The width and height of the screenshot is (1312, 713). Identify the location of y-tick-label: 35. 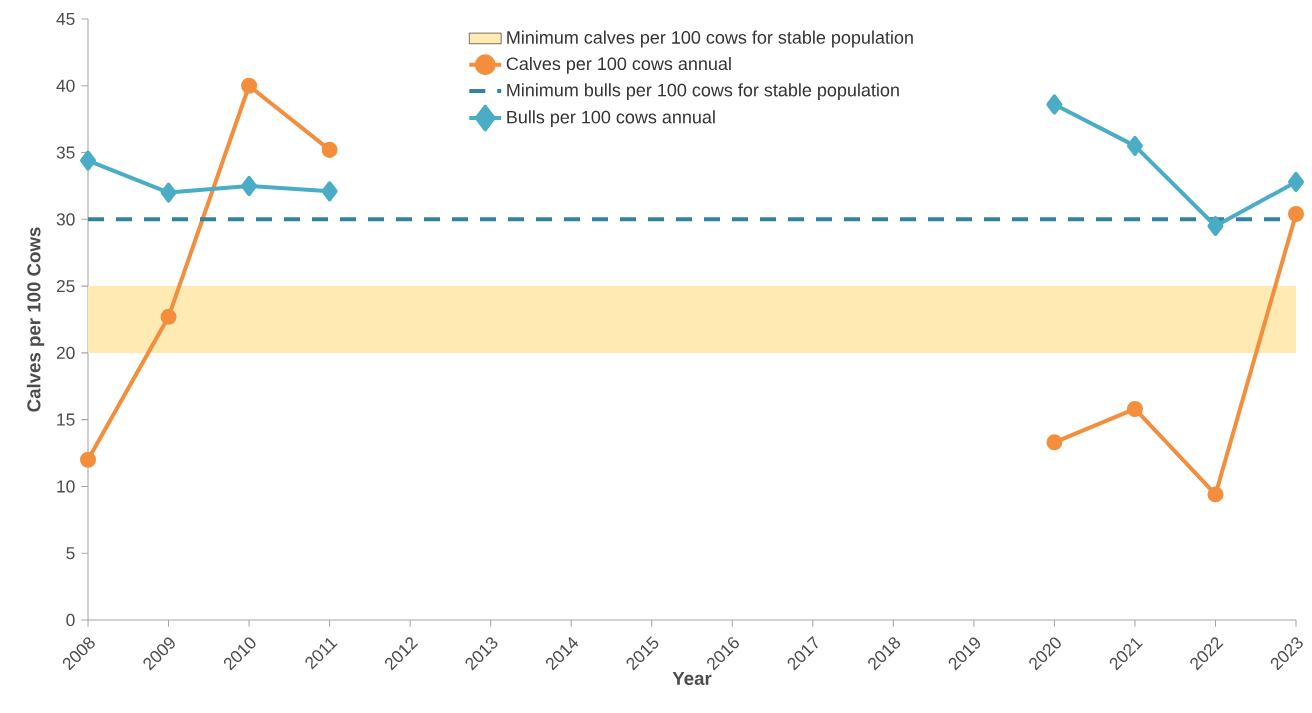
(65, 152).